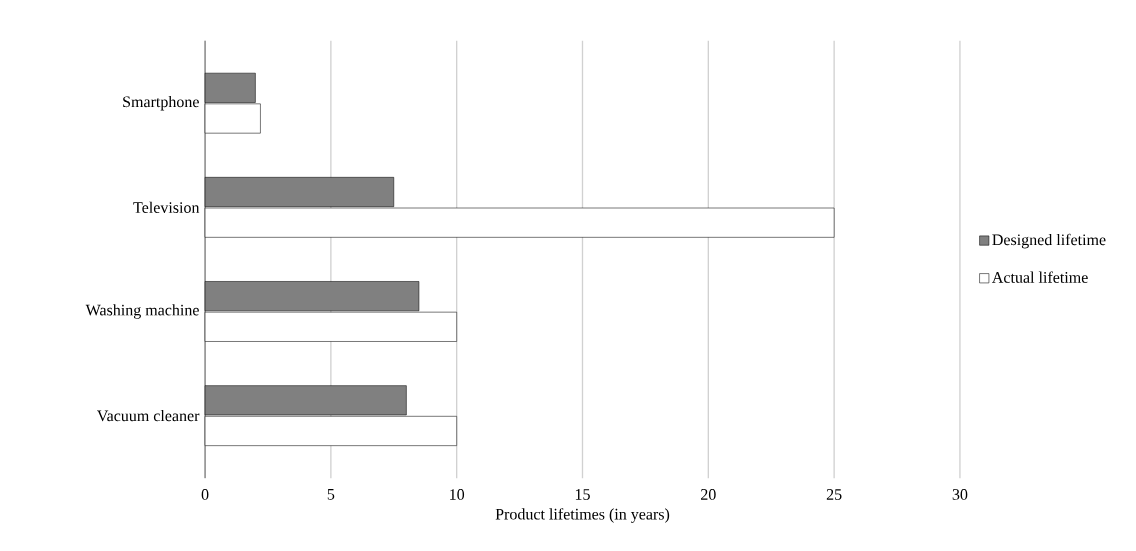 The width and height of the screenshot is (1136, 551). What do you see at coordinates (148, 415) in the screenshot?
I see `y-tick-label: Vacuum cleaner` at bounding box center [148, 415].